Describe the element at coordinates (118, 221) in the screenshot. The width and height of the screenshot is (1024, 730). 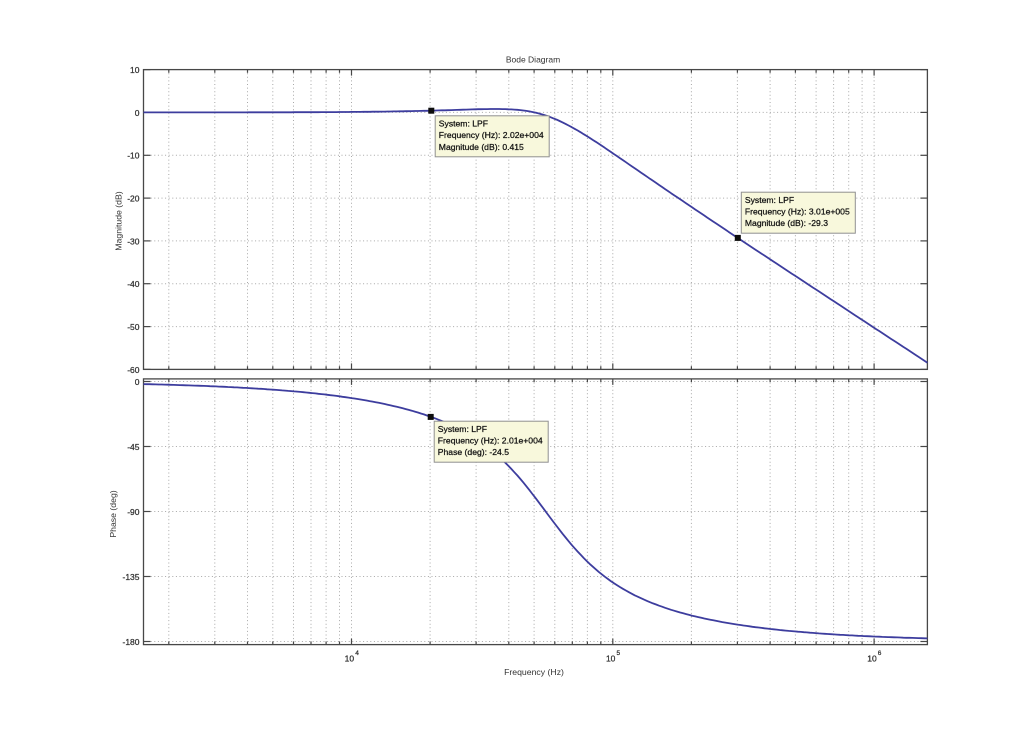
I see `svg-text: Magnitude (dB)` at that location.